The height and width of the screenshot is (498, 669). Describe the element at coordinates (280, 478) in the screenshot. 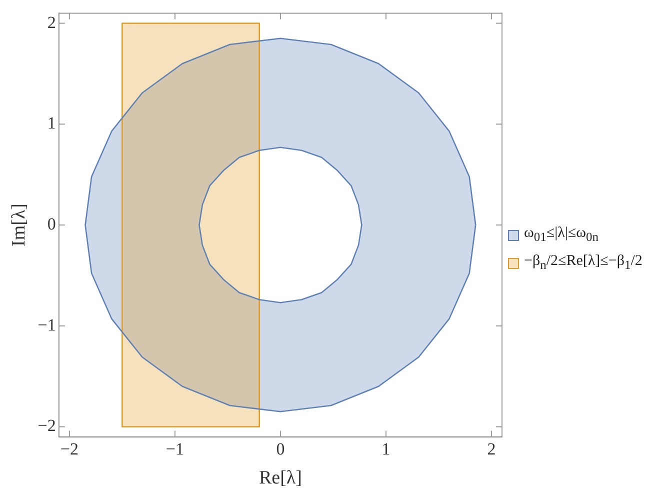

I see `x-axis-title: Re[λ]` at that location.